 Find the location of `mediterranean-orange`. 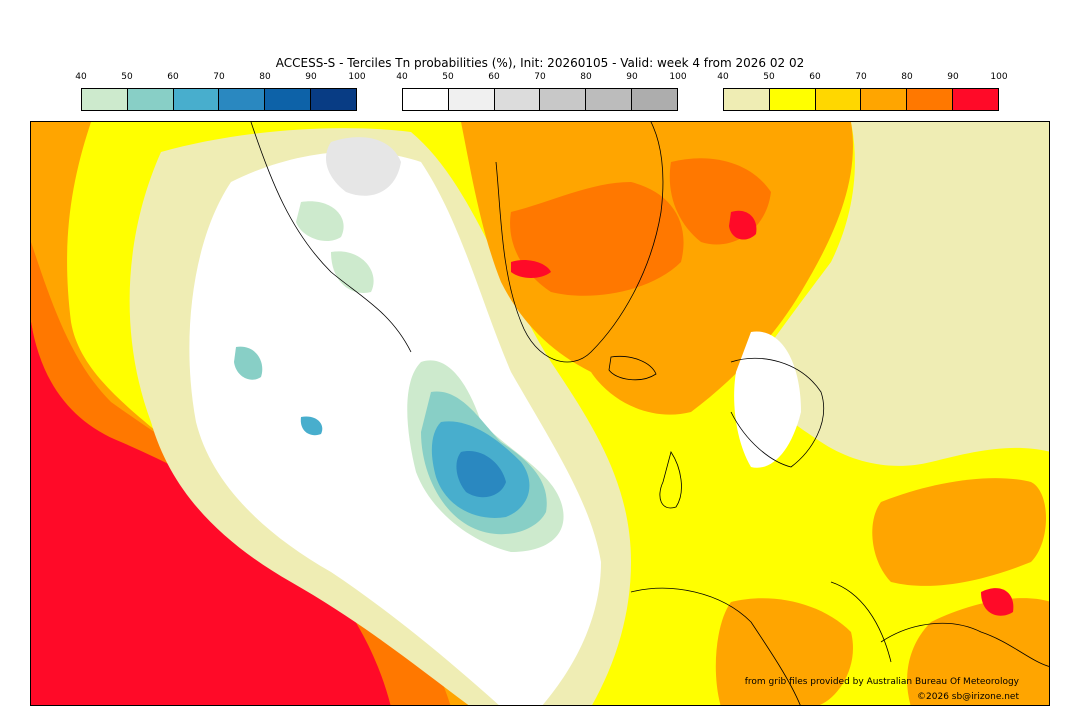

mediterranean-orange is located at coordinates (784, 651).